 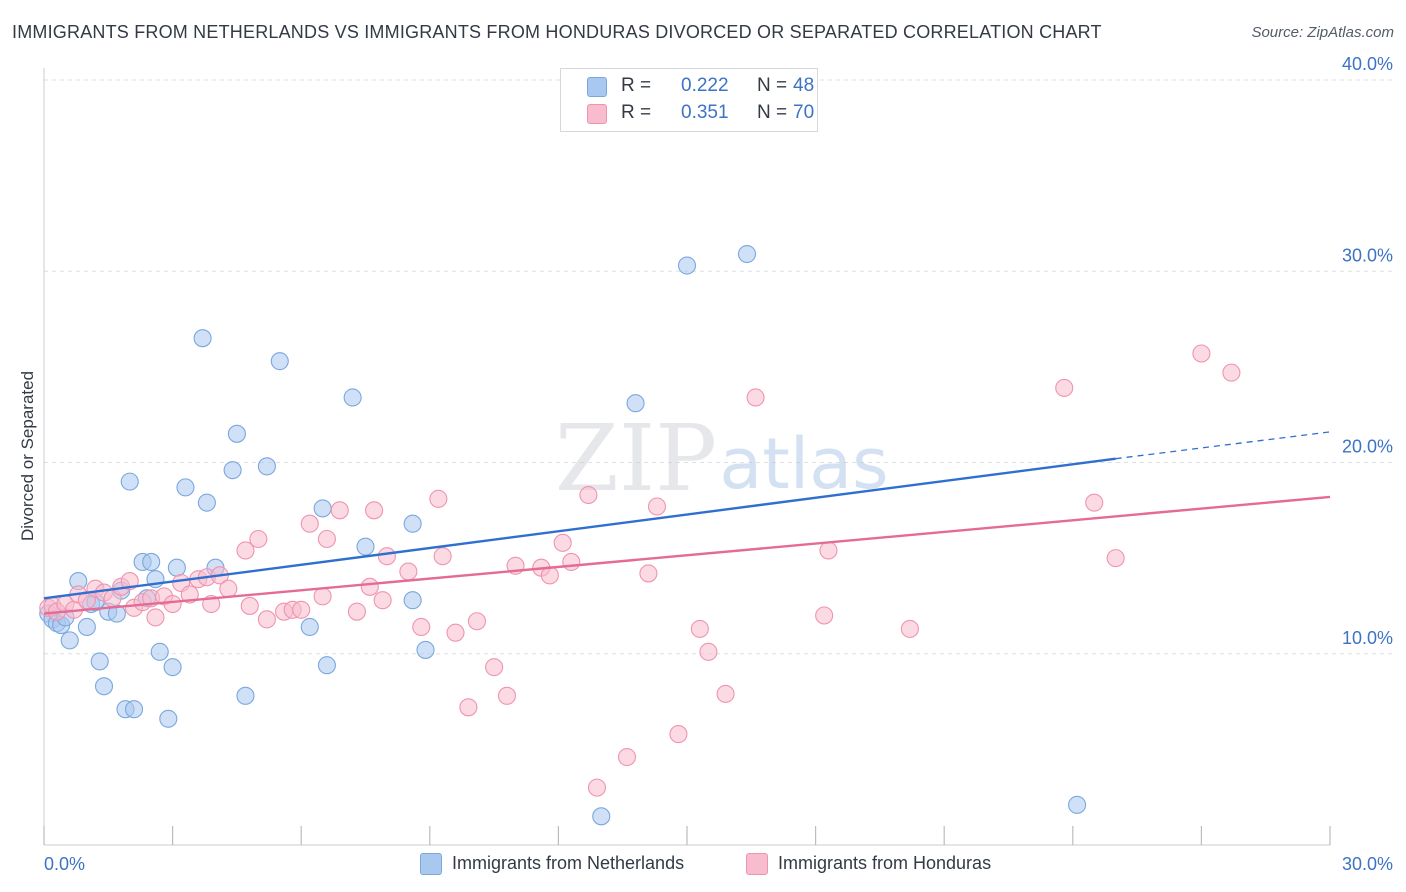 What do you see at coordinates (885, 863) in the screenshot?
I see `legend-label-honduras: Immigrants from Honduras` at bounding box center [885, 863].